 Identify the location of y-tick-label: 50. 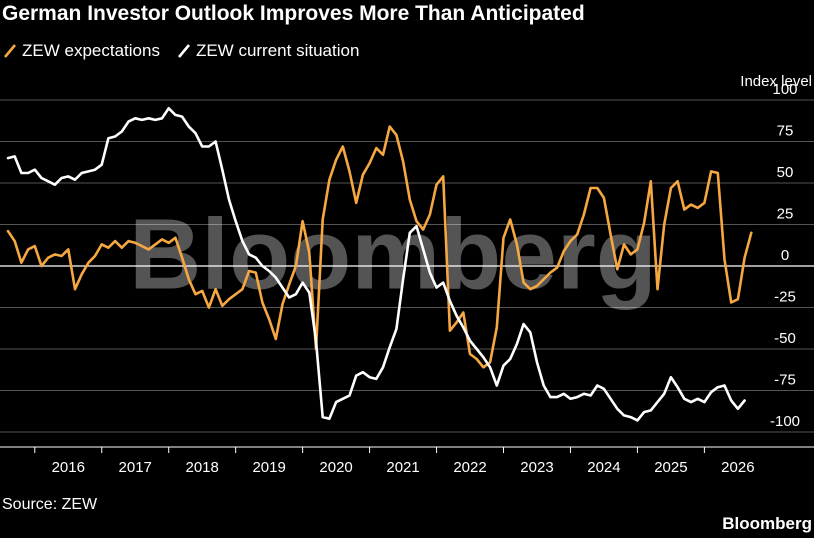
(785, 172).